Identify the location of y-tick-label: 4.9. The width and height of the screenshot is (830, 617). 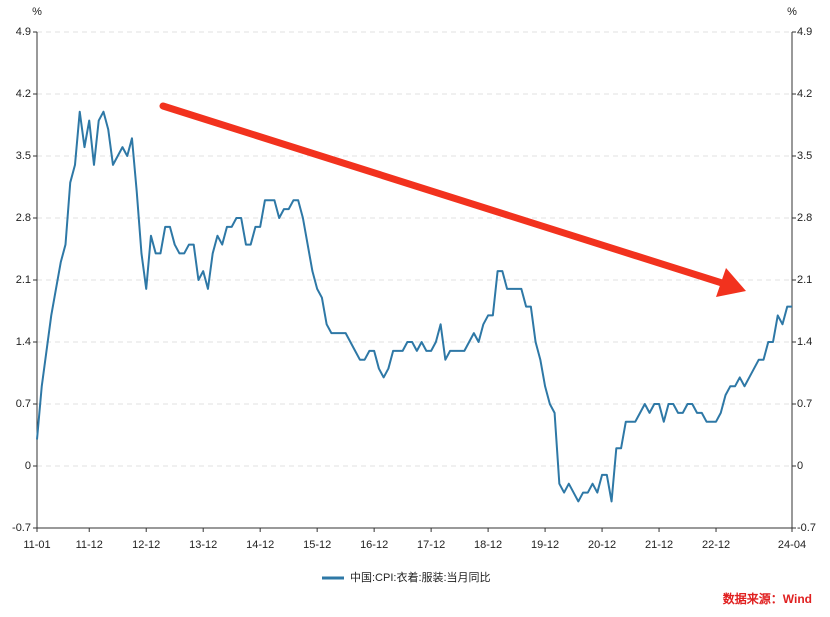
(23, 32).